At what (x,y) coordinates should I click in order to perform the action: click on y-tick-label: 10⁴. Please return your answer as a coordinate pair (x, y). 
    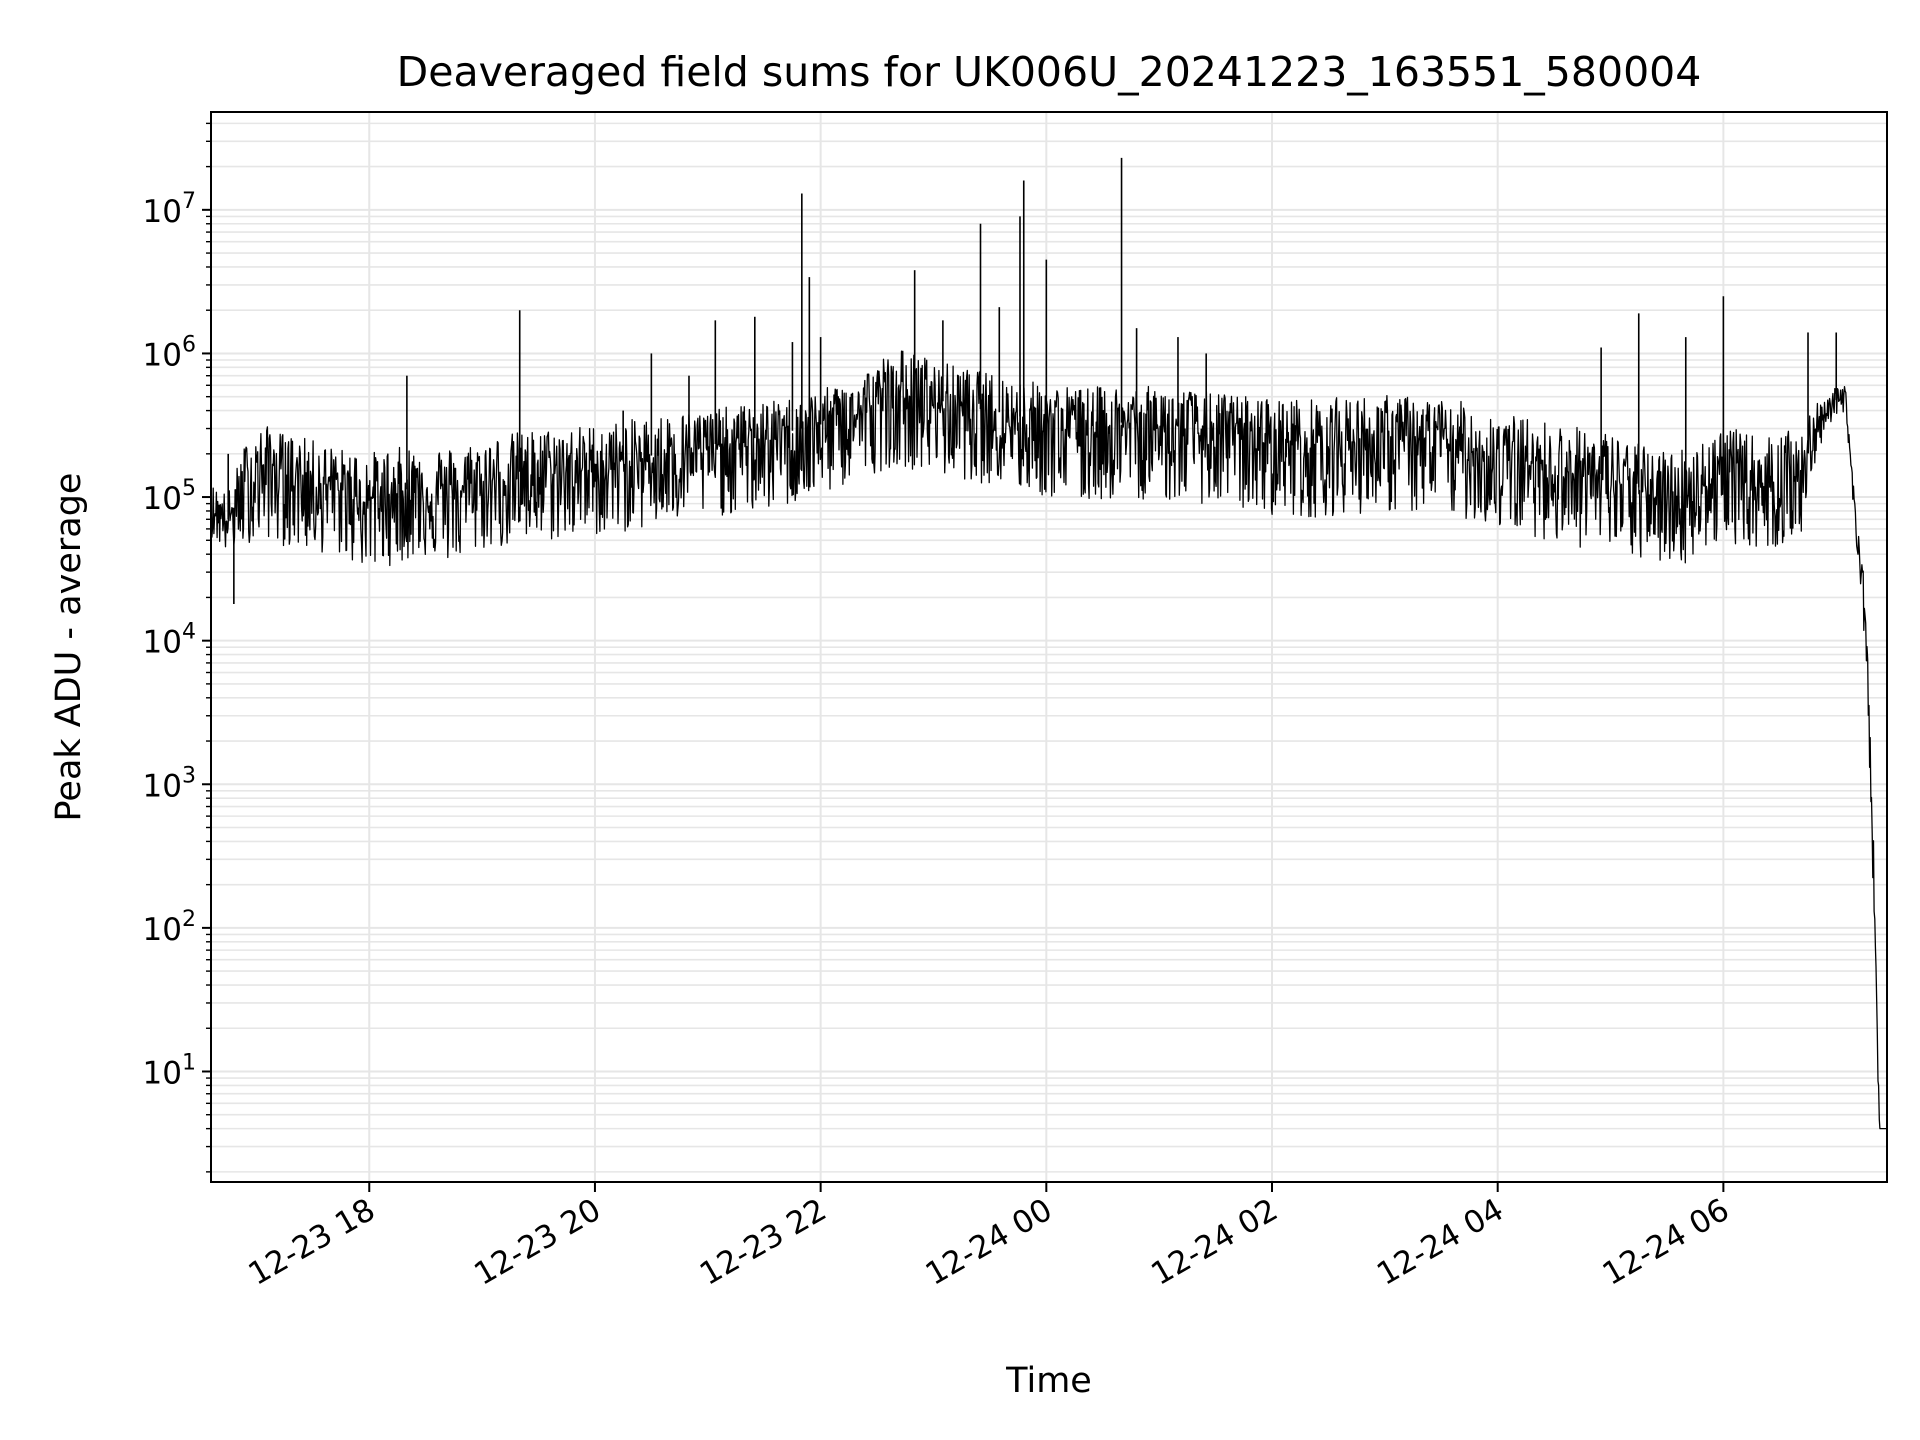
    Looking at the image, I should click on (169, 640).